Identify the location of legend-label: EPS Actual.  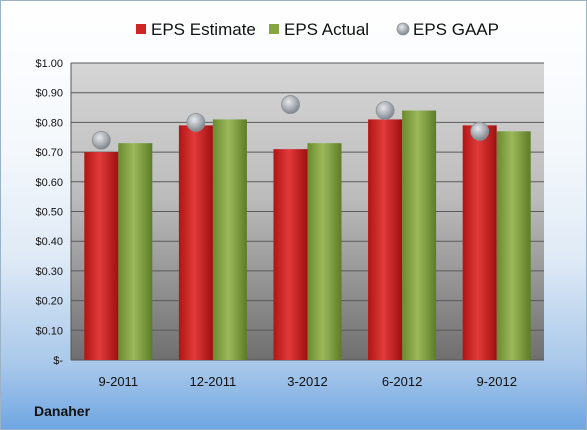
(326, 29).